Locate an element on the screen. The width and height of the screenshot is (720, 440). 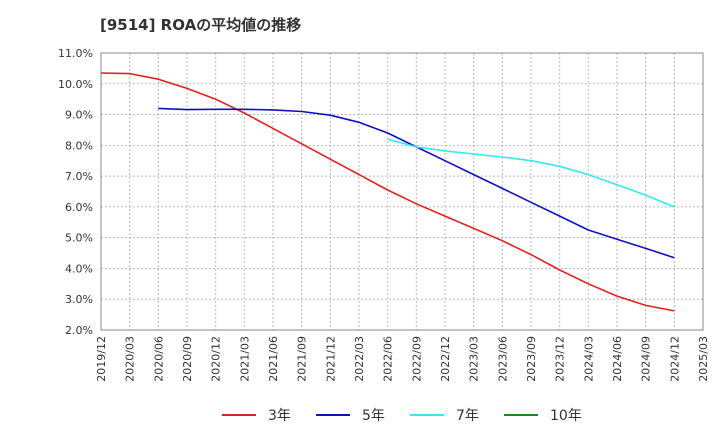
legend-item-5y: 5年 is located at coordinates (350, 415).